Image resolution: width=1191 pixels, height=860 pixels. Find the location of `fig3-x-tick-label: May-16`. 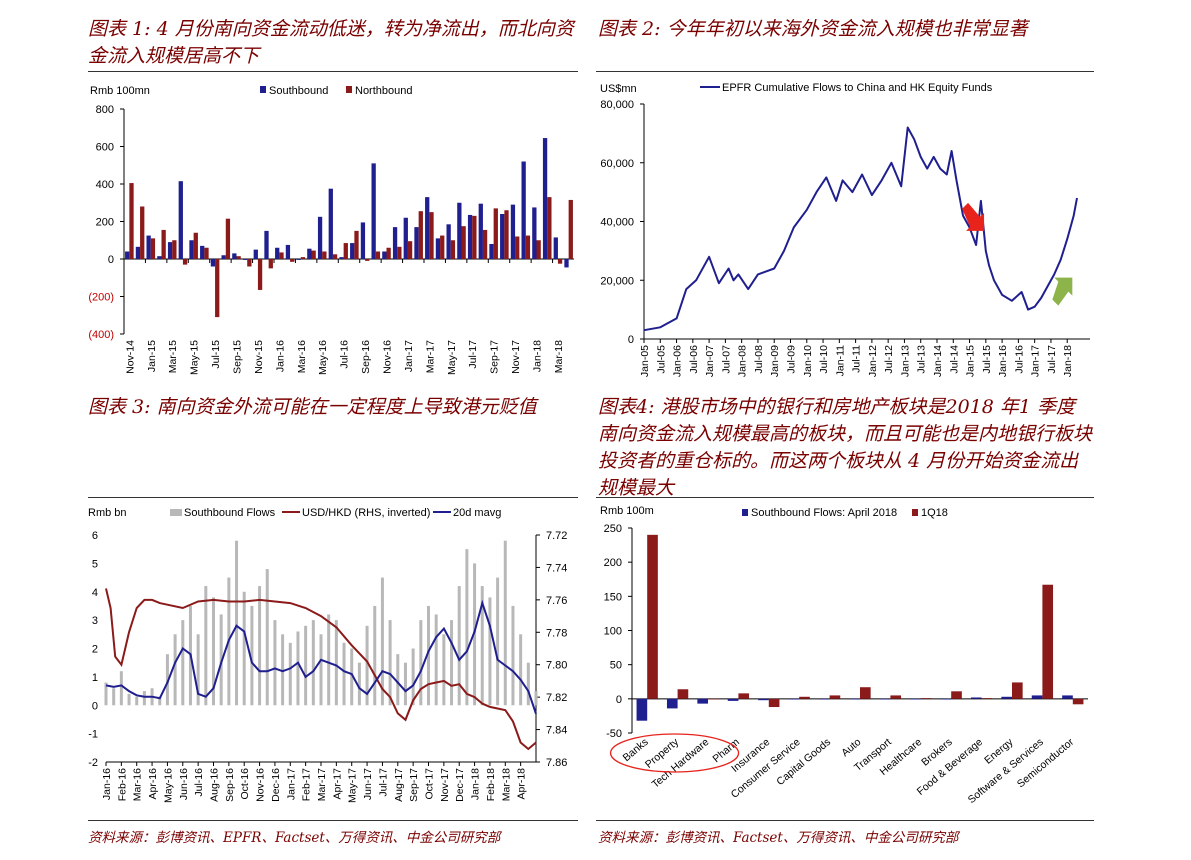

fig3-x-tick-label: May-16 is located at coordinates (168, 785).